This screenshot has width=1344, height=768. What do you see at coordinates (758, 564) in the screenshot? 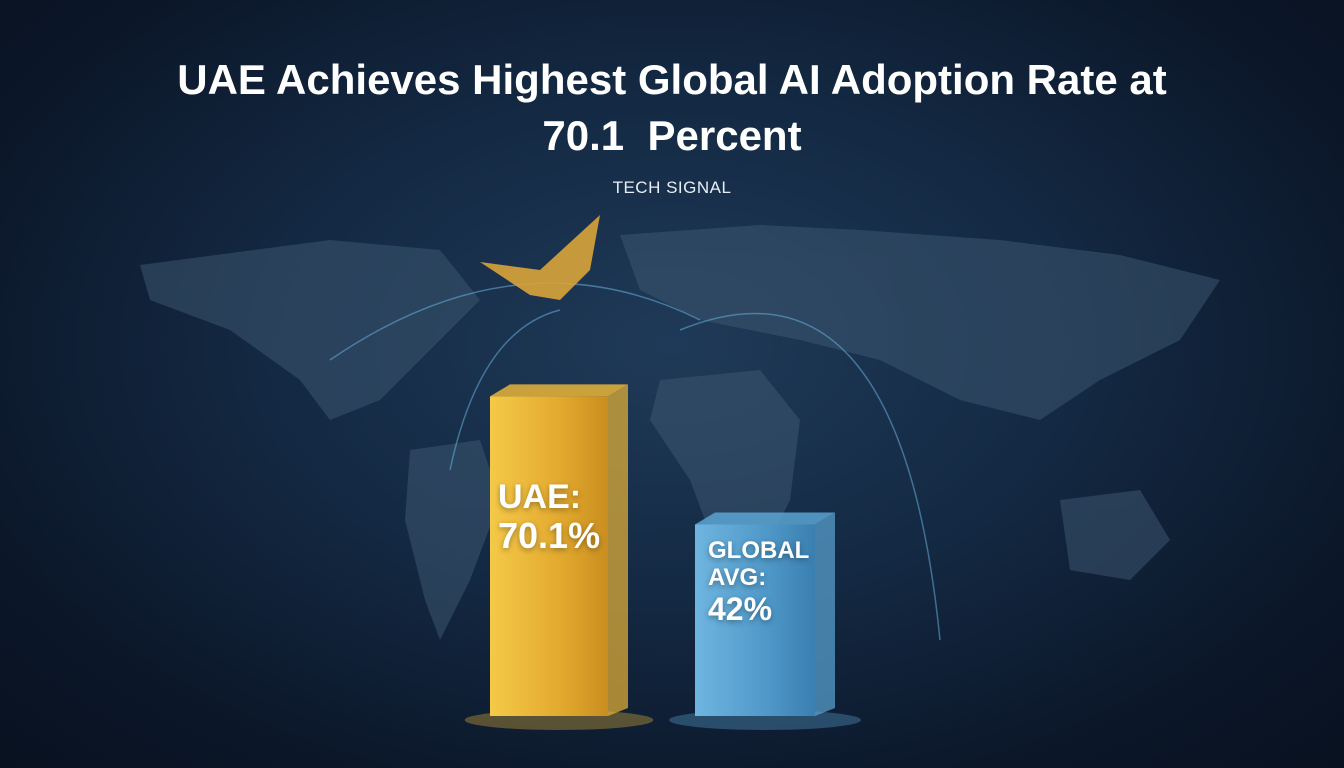
I see `category-label: GLOBAL AVG:` at bounding box center [758, 564].